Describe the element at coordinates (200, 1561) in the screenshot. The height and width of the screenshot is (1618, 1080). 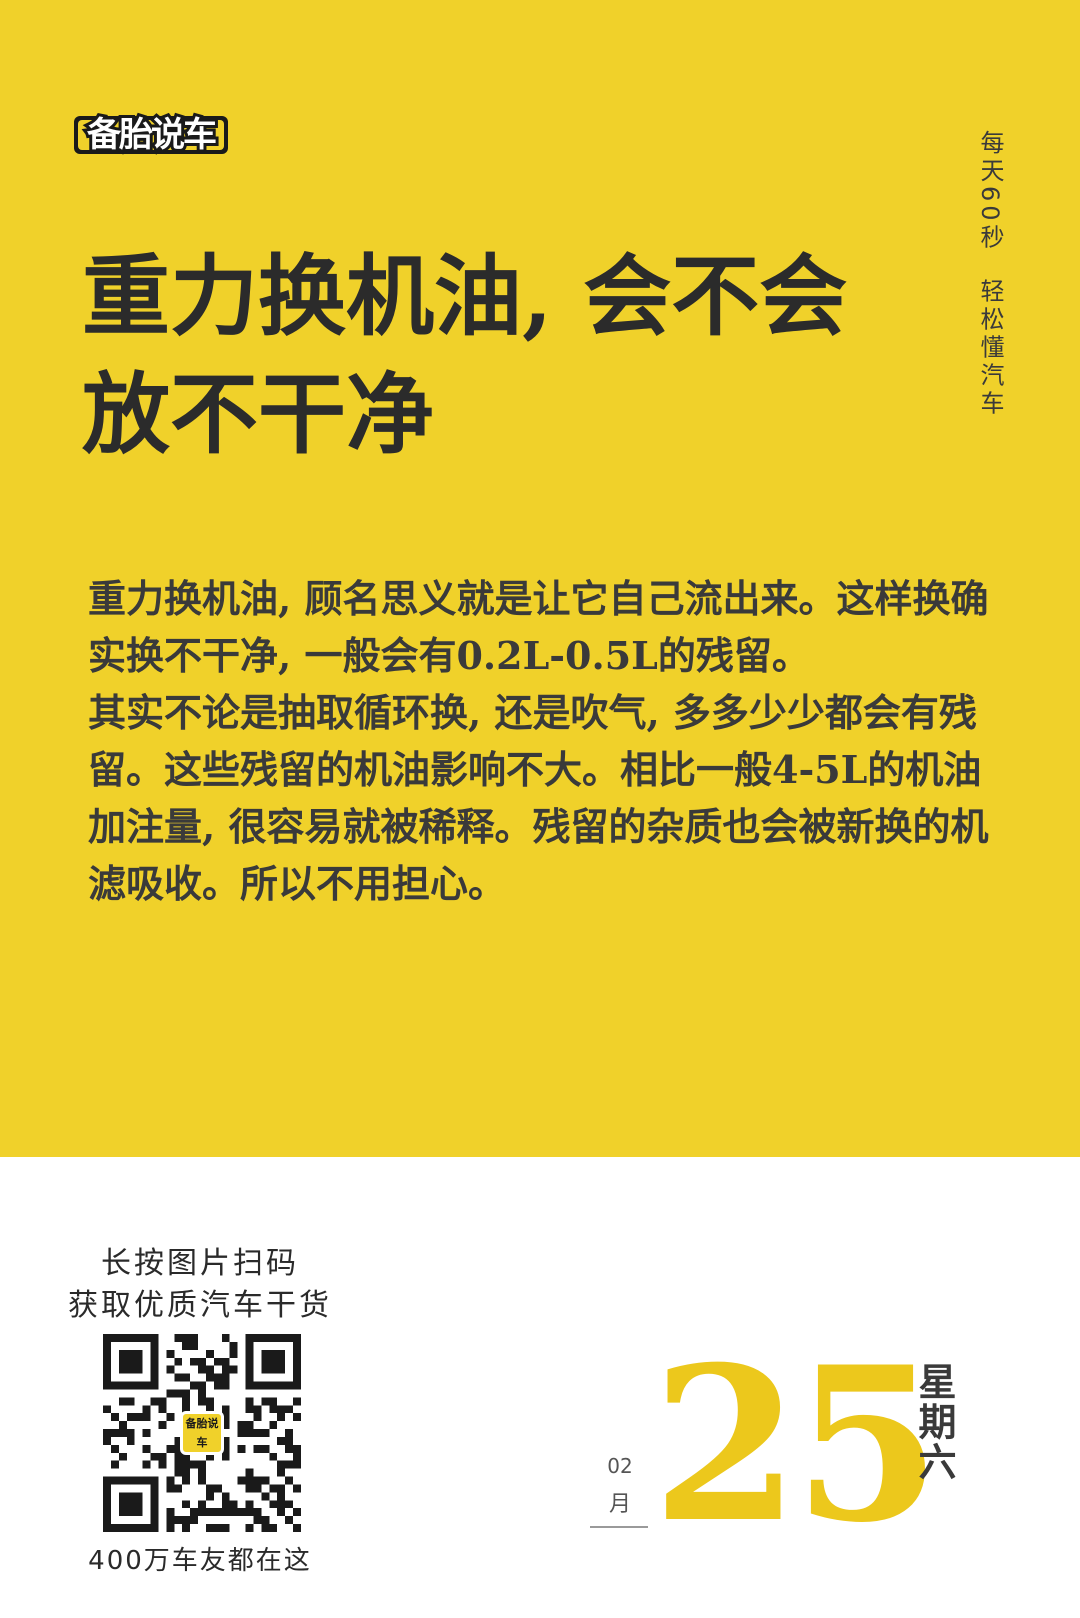
I see `qr-footer-text: 400万车友都在这` at that location.